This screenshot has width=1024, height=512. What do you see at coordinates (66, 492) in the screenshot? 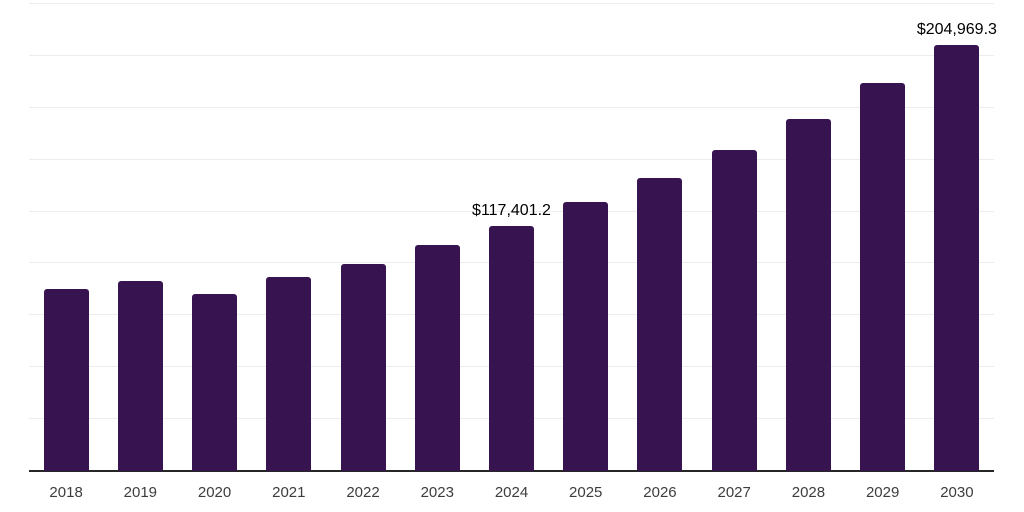
I see `x-tick-label-2018: 2018` at bounding box center [66, 492].